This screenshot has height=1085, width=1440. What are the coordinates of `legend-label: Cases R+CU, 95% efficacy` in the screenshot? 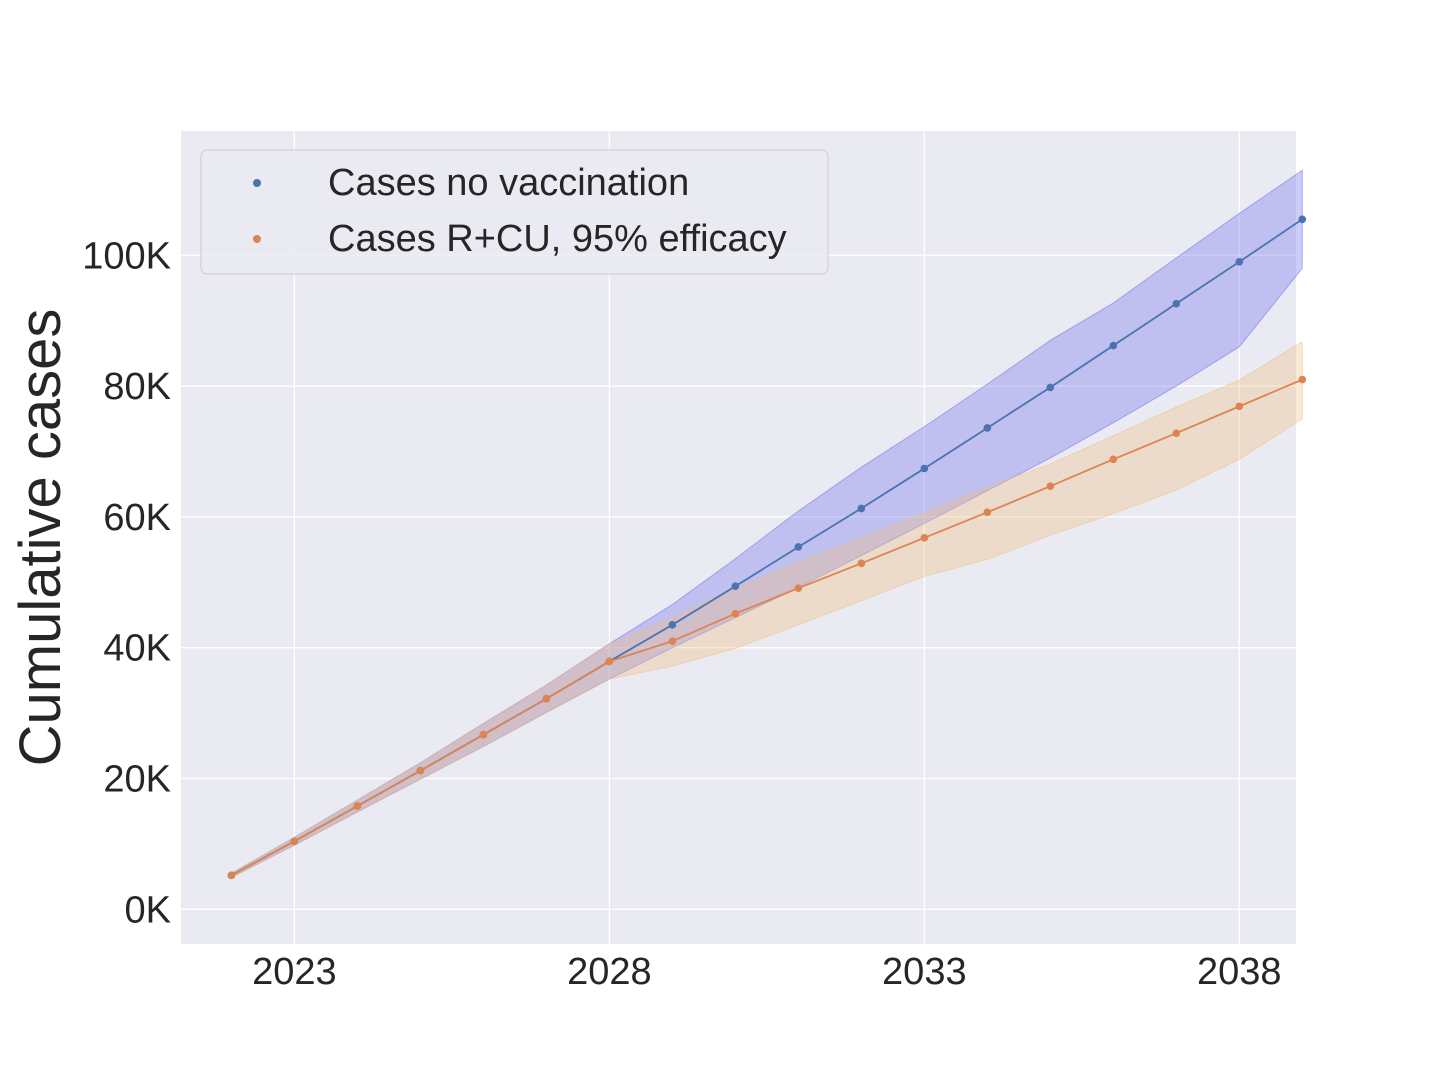 It's located at (557, 239).